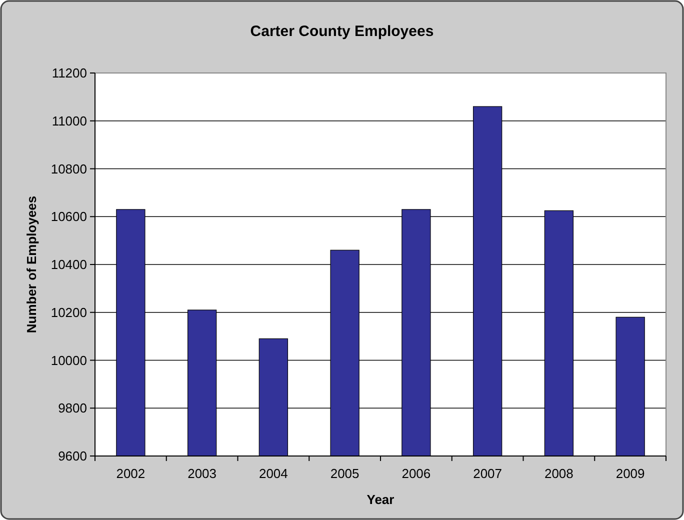  What do you see at coordinates (559, 473) in the screenshot?
I see `x-tick-label: 2008` at bounding box center [559, 473].